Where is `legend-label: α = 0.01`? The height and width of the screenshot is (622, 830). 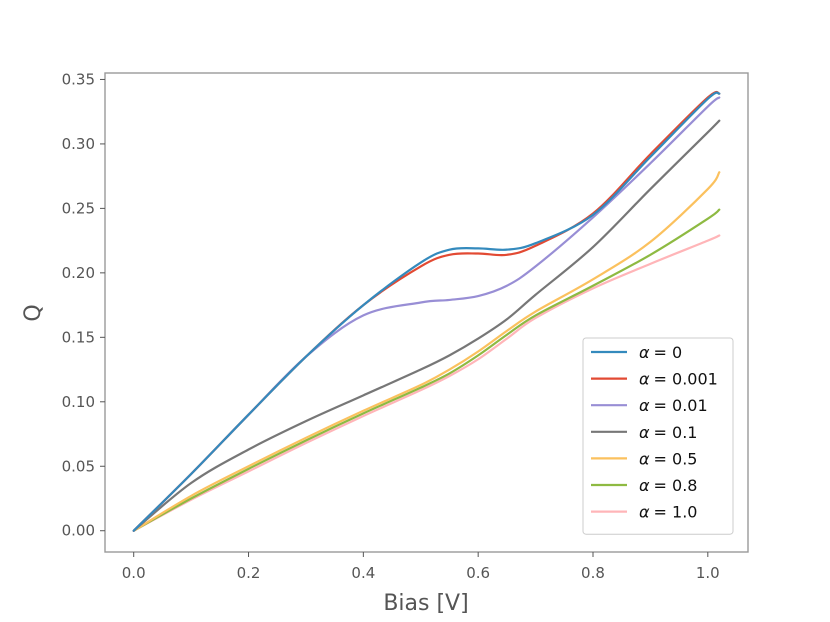
legend-label: α = 0.01 is located at coordinates (673, 405).